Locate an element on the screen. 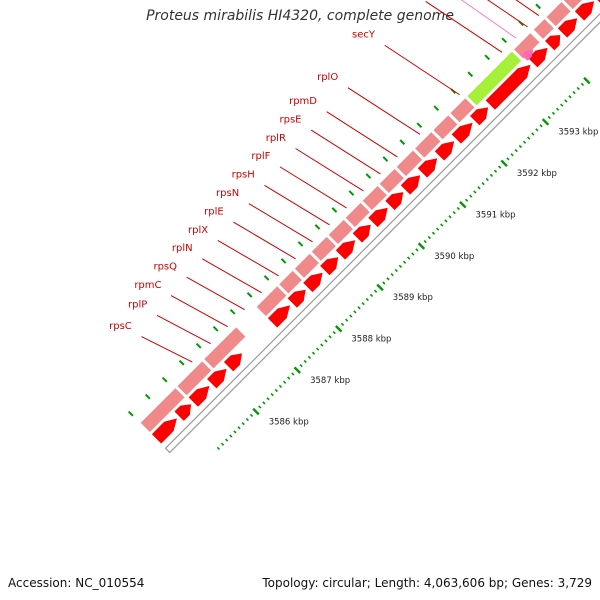  major-tick is located at coordinates (545, 122).